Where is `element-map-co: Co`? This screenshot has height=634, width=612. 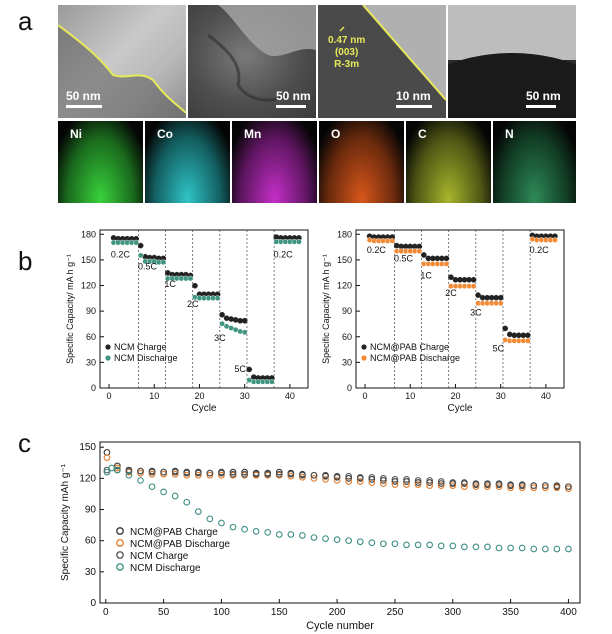 element-map-co: Co is located at coordinates (187, 162).